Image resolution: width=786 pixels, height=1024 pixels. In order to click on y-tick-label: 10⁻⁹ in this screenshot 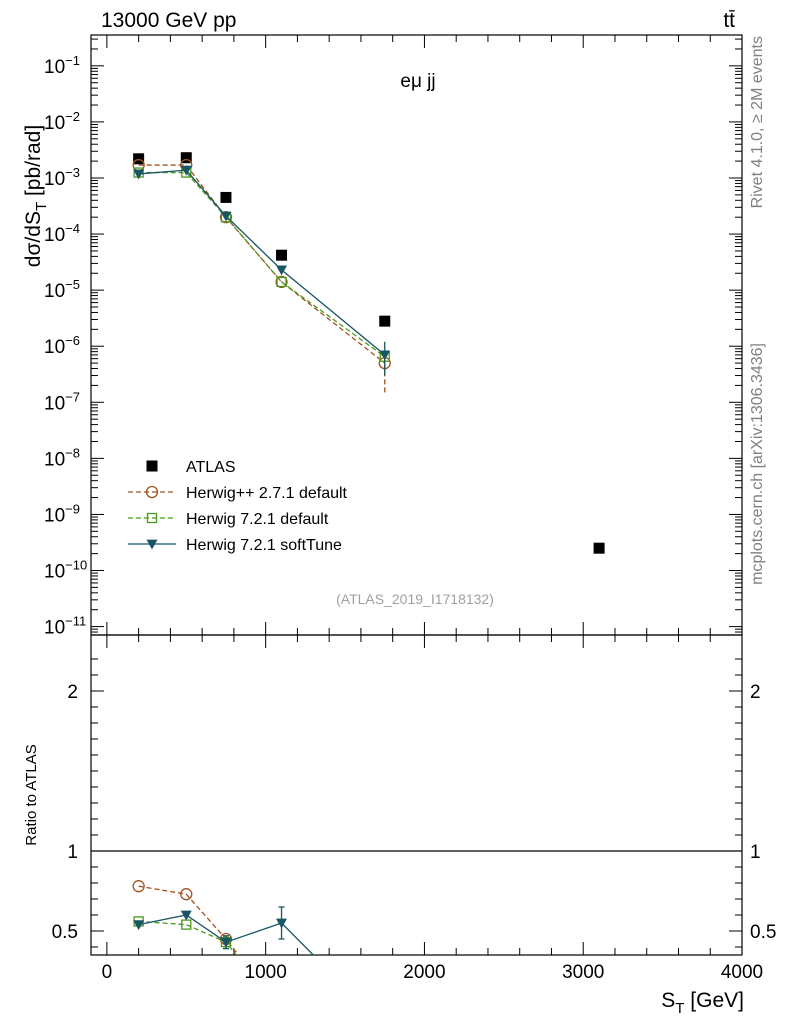, I will do `click(62, 513)`.